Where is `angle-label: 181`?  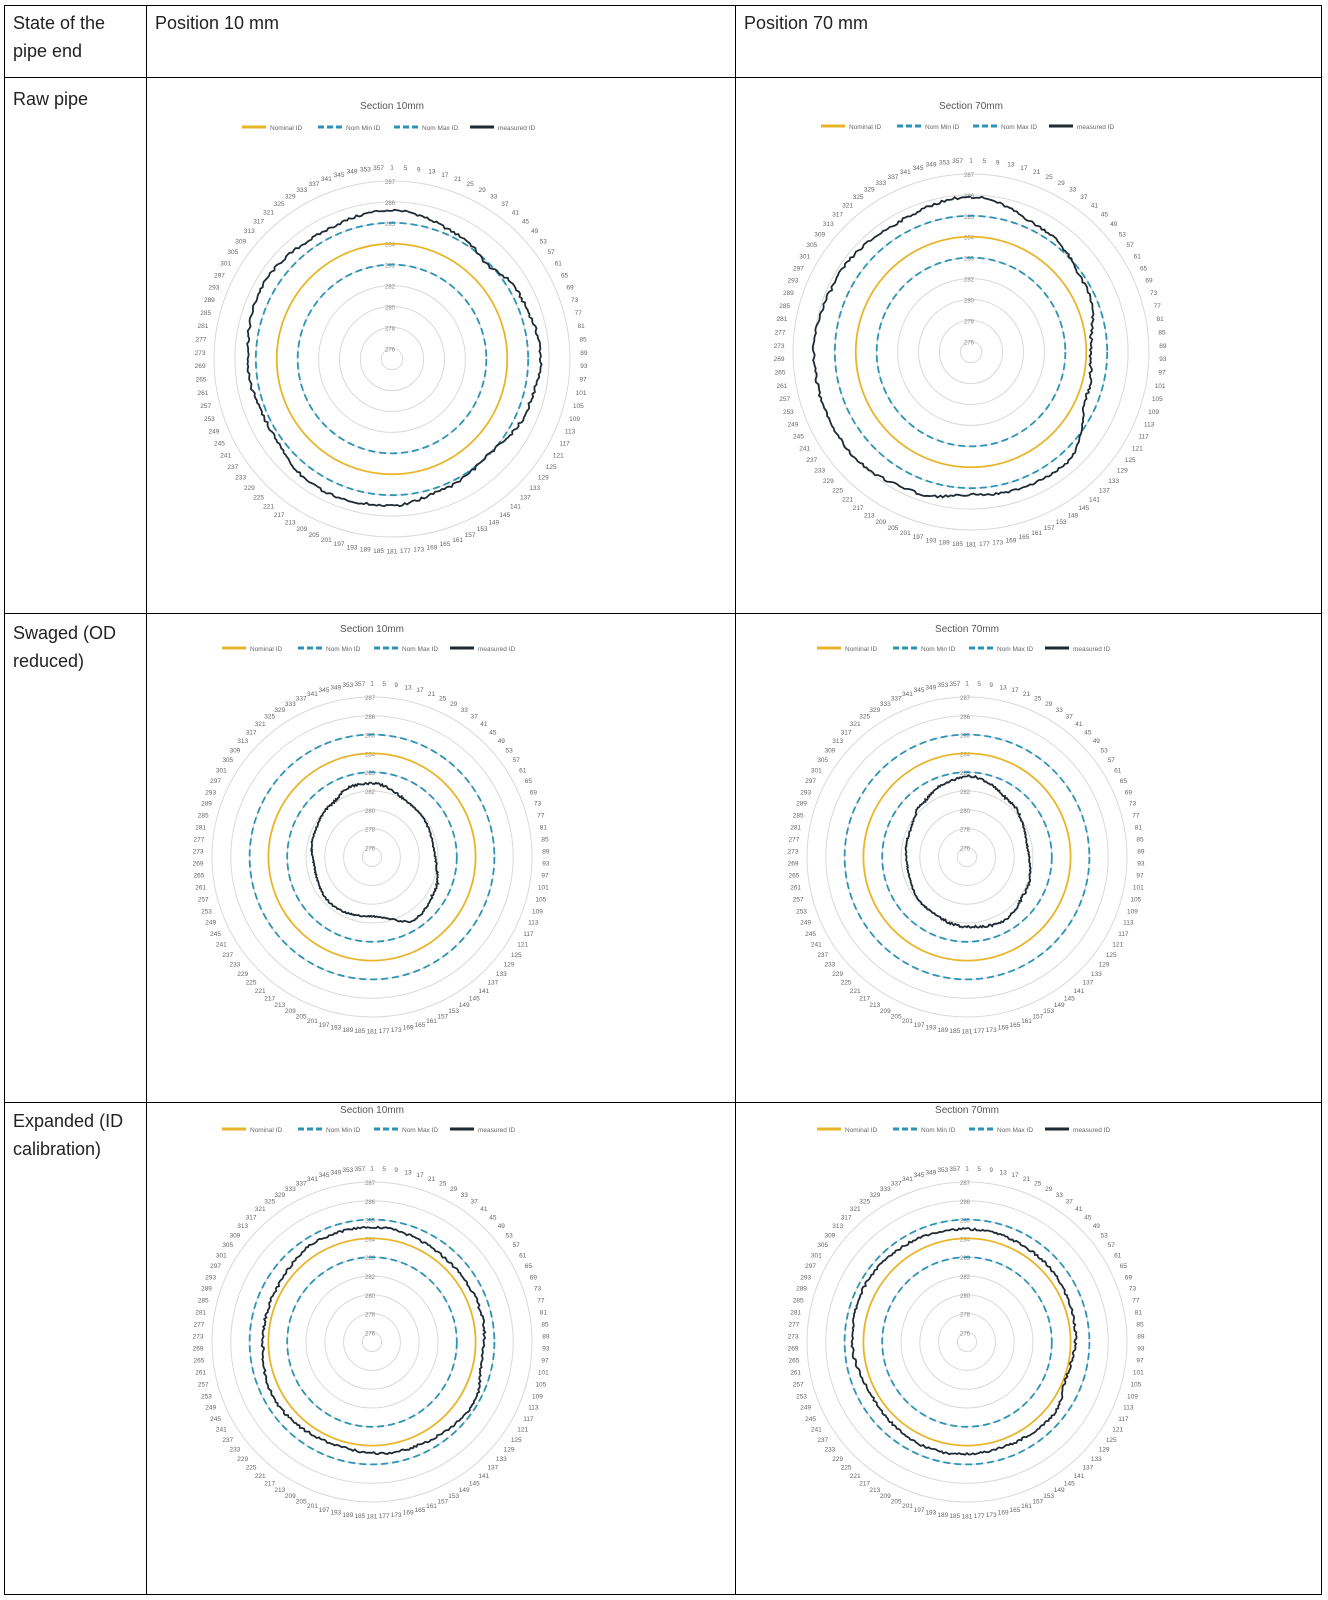
angle-label: 181 is located at coordinates (967, 1517).